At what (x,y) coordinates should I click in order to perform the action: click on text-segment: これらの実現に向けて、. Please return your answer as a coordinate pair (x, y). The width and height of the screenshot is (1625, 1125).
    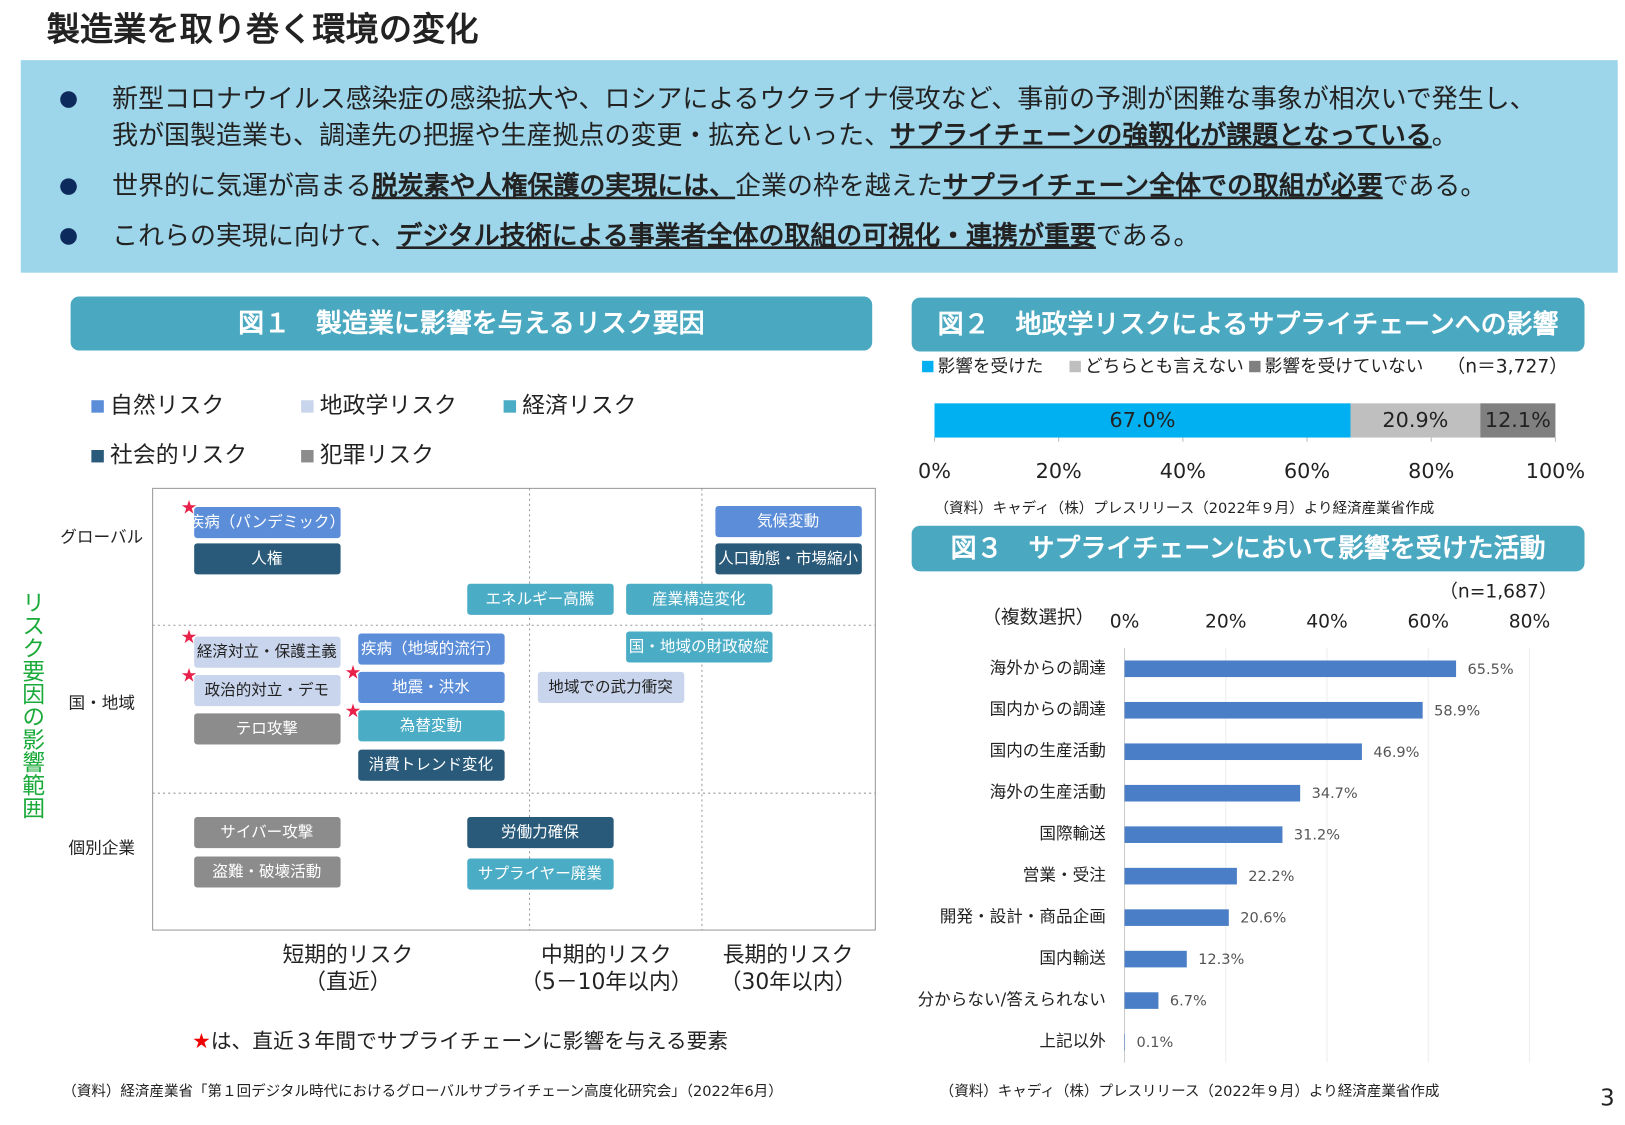
    Looking at the image, I should click on (254, 236).